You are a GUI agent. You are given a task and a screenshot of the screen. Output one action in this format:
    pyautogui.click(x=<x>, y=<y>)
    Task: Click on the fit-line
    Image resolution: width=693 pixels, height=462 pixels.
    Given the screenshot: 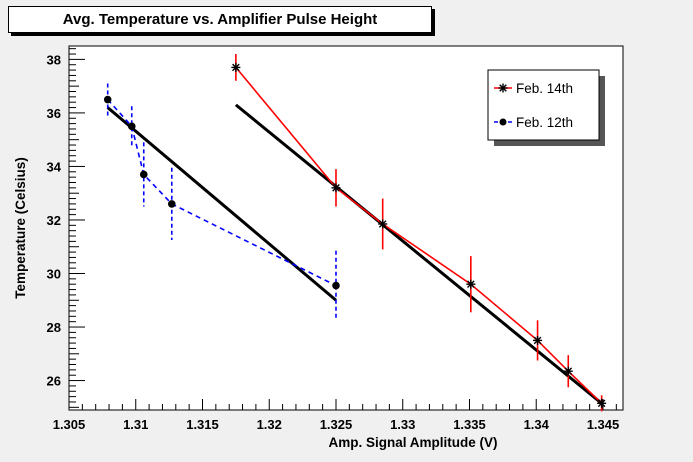 What is the action you would take?
    pyautogui.click(x=221, y=204)
    